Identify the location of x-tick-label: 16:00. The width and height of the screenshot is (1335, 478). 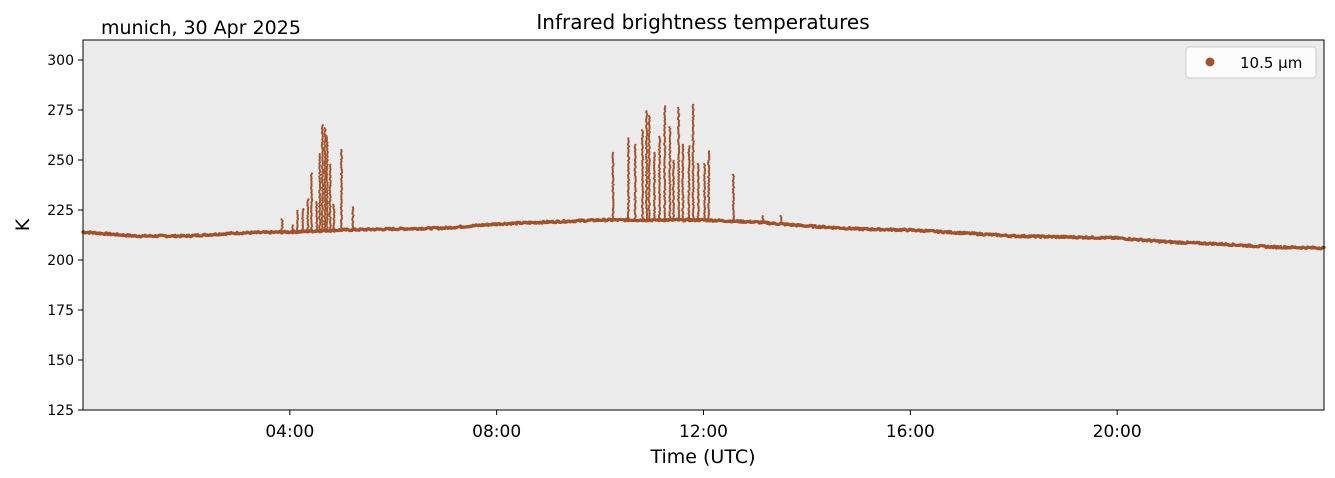
(910, 432).